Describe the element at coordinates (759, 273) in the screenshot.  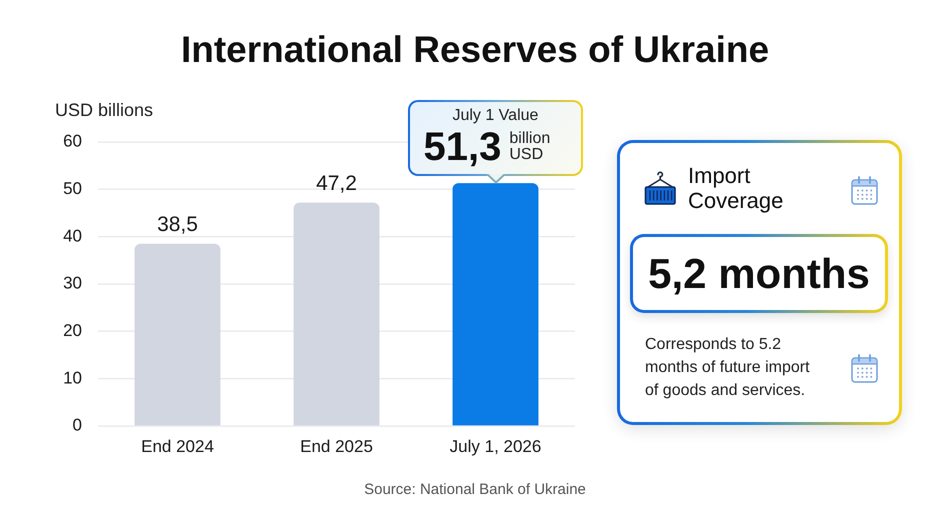
I see `text: 5,2 months` at that location.